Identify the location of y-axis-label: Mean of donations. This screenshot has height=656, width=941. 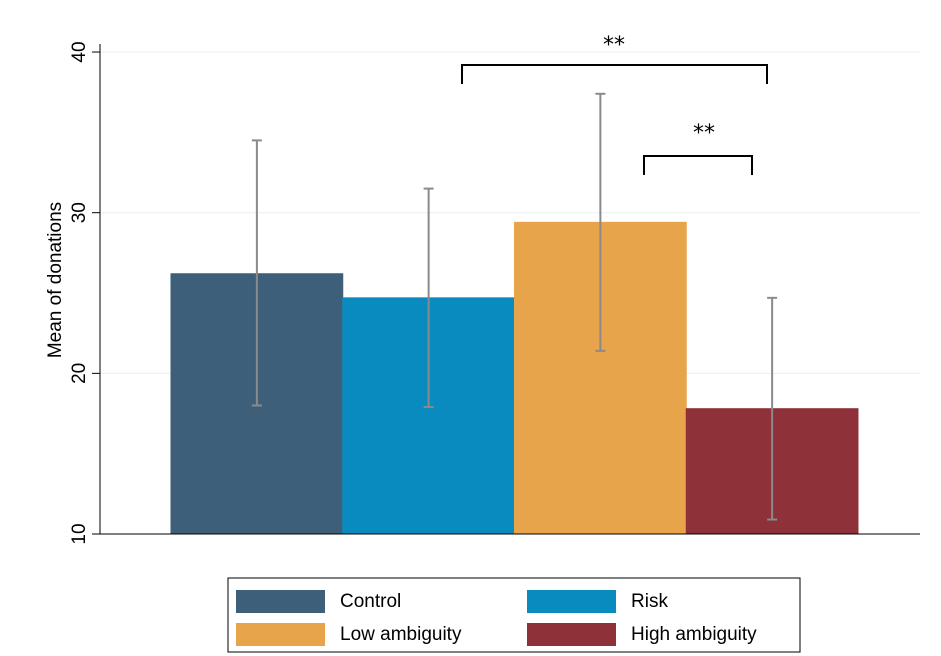
(55, 280).